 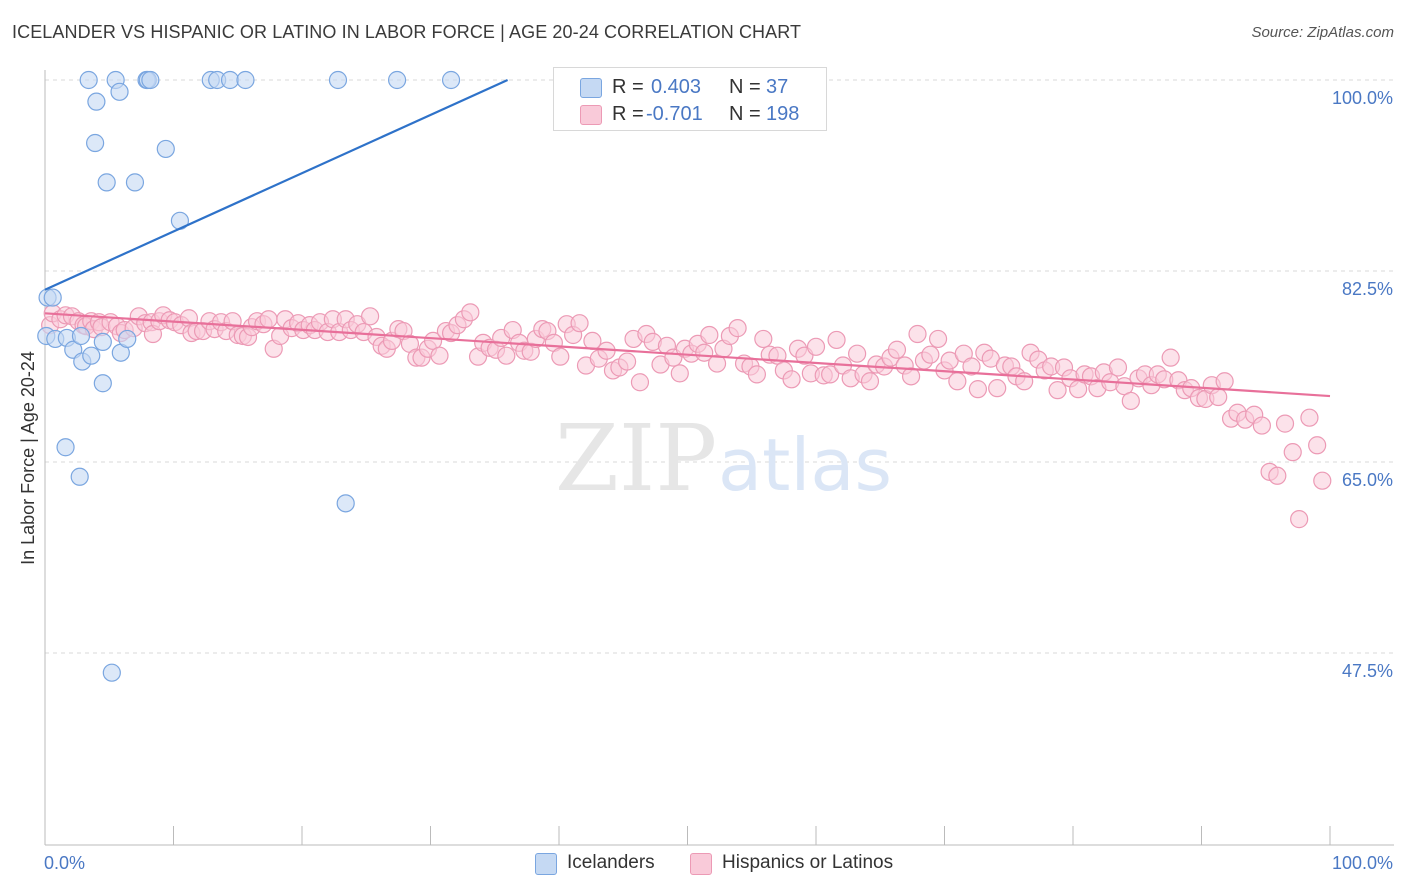 What do you see at coordinates (636, 458) in the screenshot?
I see `watermark-zip: ZIP` at bounding box center [636, 458].